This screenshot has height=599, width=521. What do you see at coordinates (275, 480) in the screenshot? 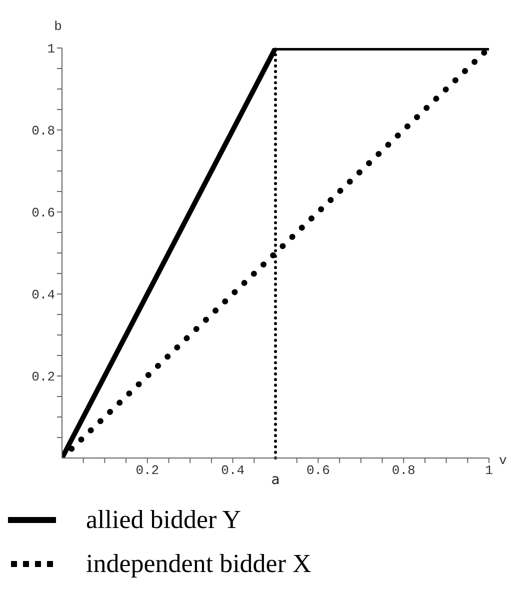
I see `ref-line-label: a` at bounding box center [275, 480].